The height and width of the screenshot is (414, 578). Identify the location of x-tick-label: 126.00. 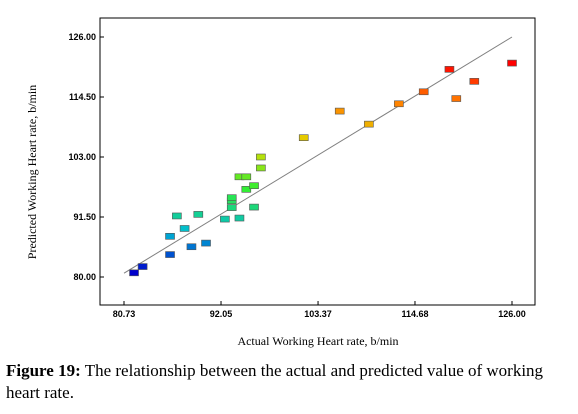
(512, 314).